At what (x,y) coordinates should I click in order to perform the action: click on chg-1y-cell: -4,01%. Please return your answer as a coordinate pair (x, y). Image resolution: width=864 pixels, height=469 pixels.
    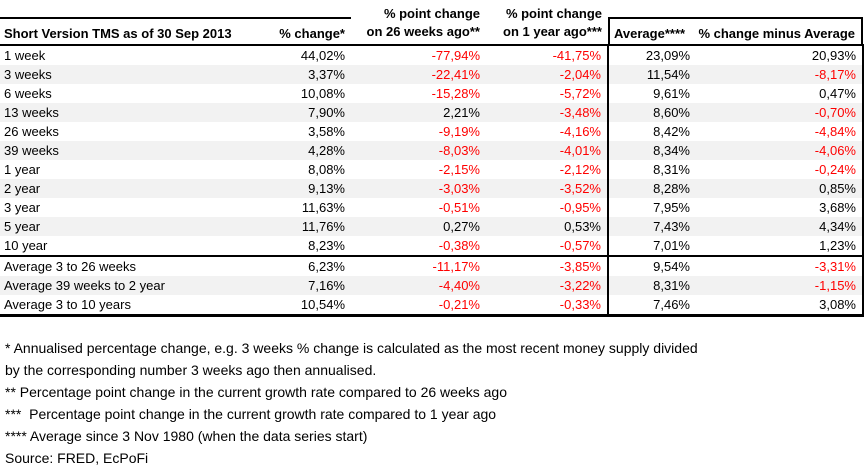
    Looking at the image, I should click on (547, 150).